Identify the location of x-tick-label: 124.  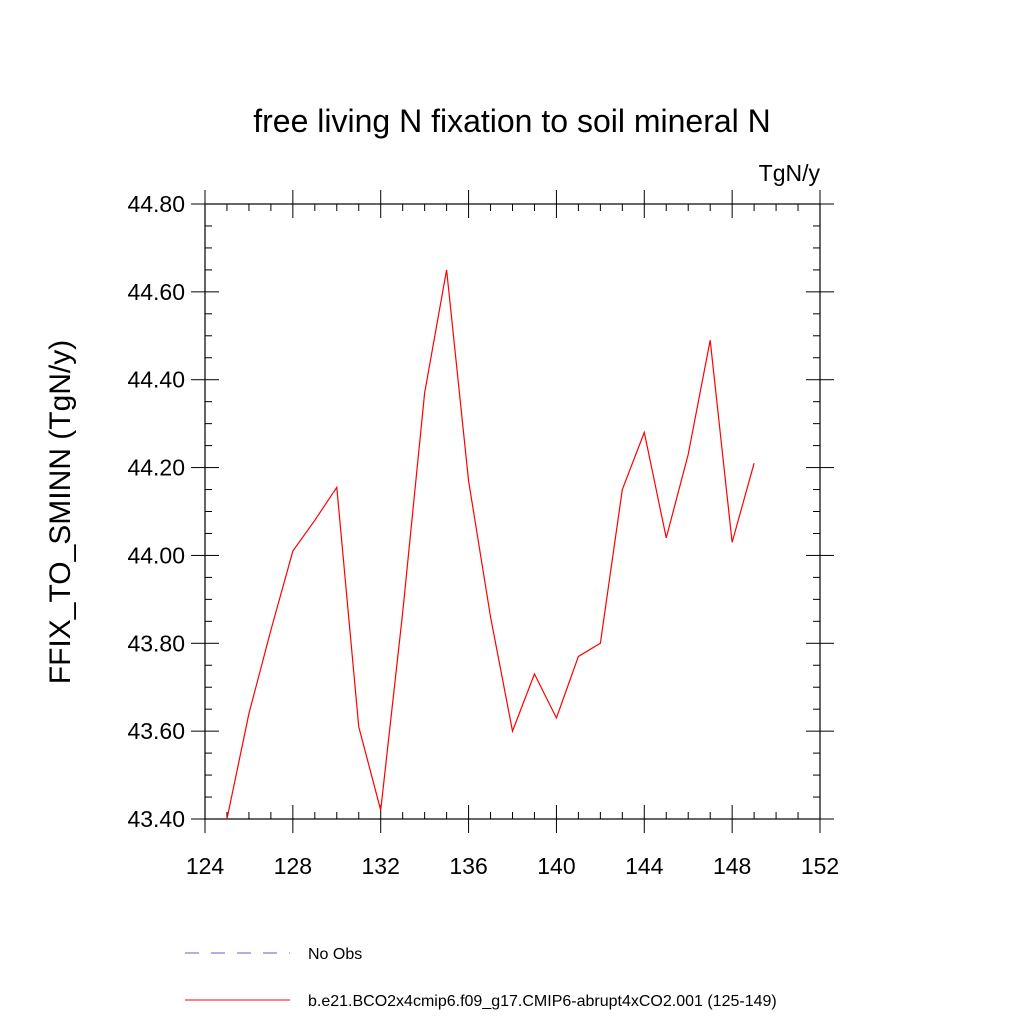
(205, 866).